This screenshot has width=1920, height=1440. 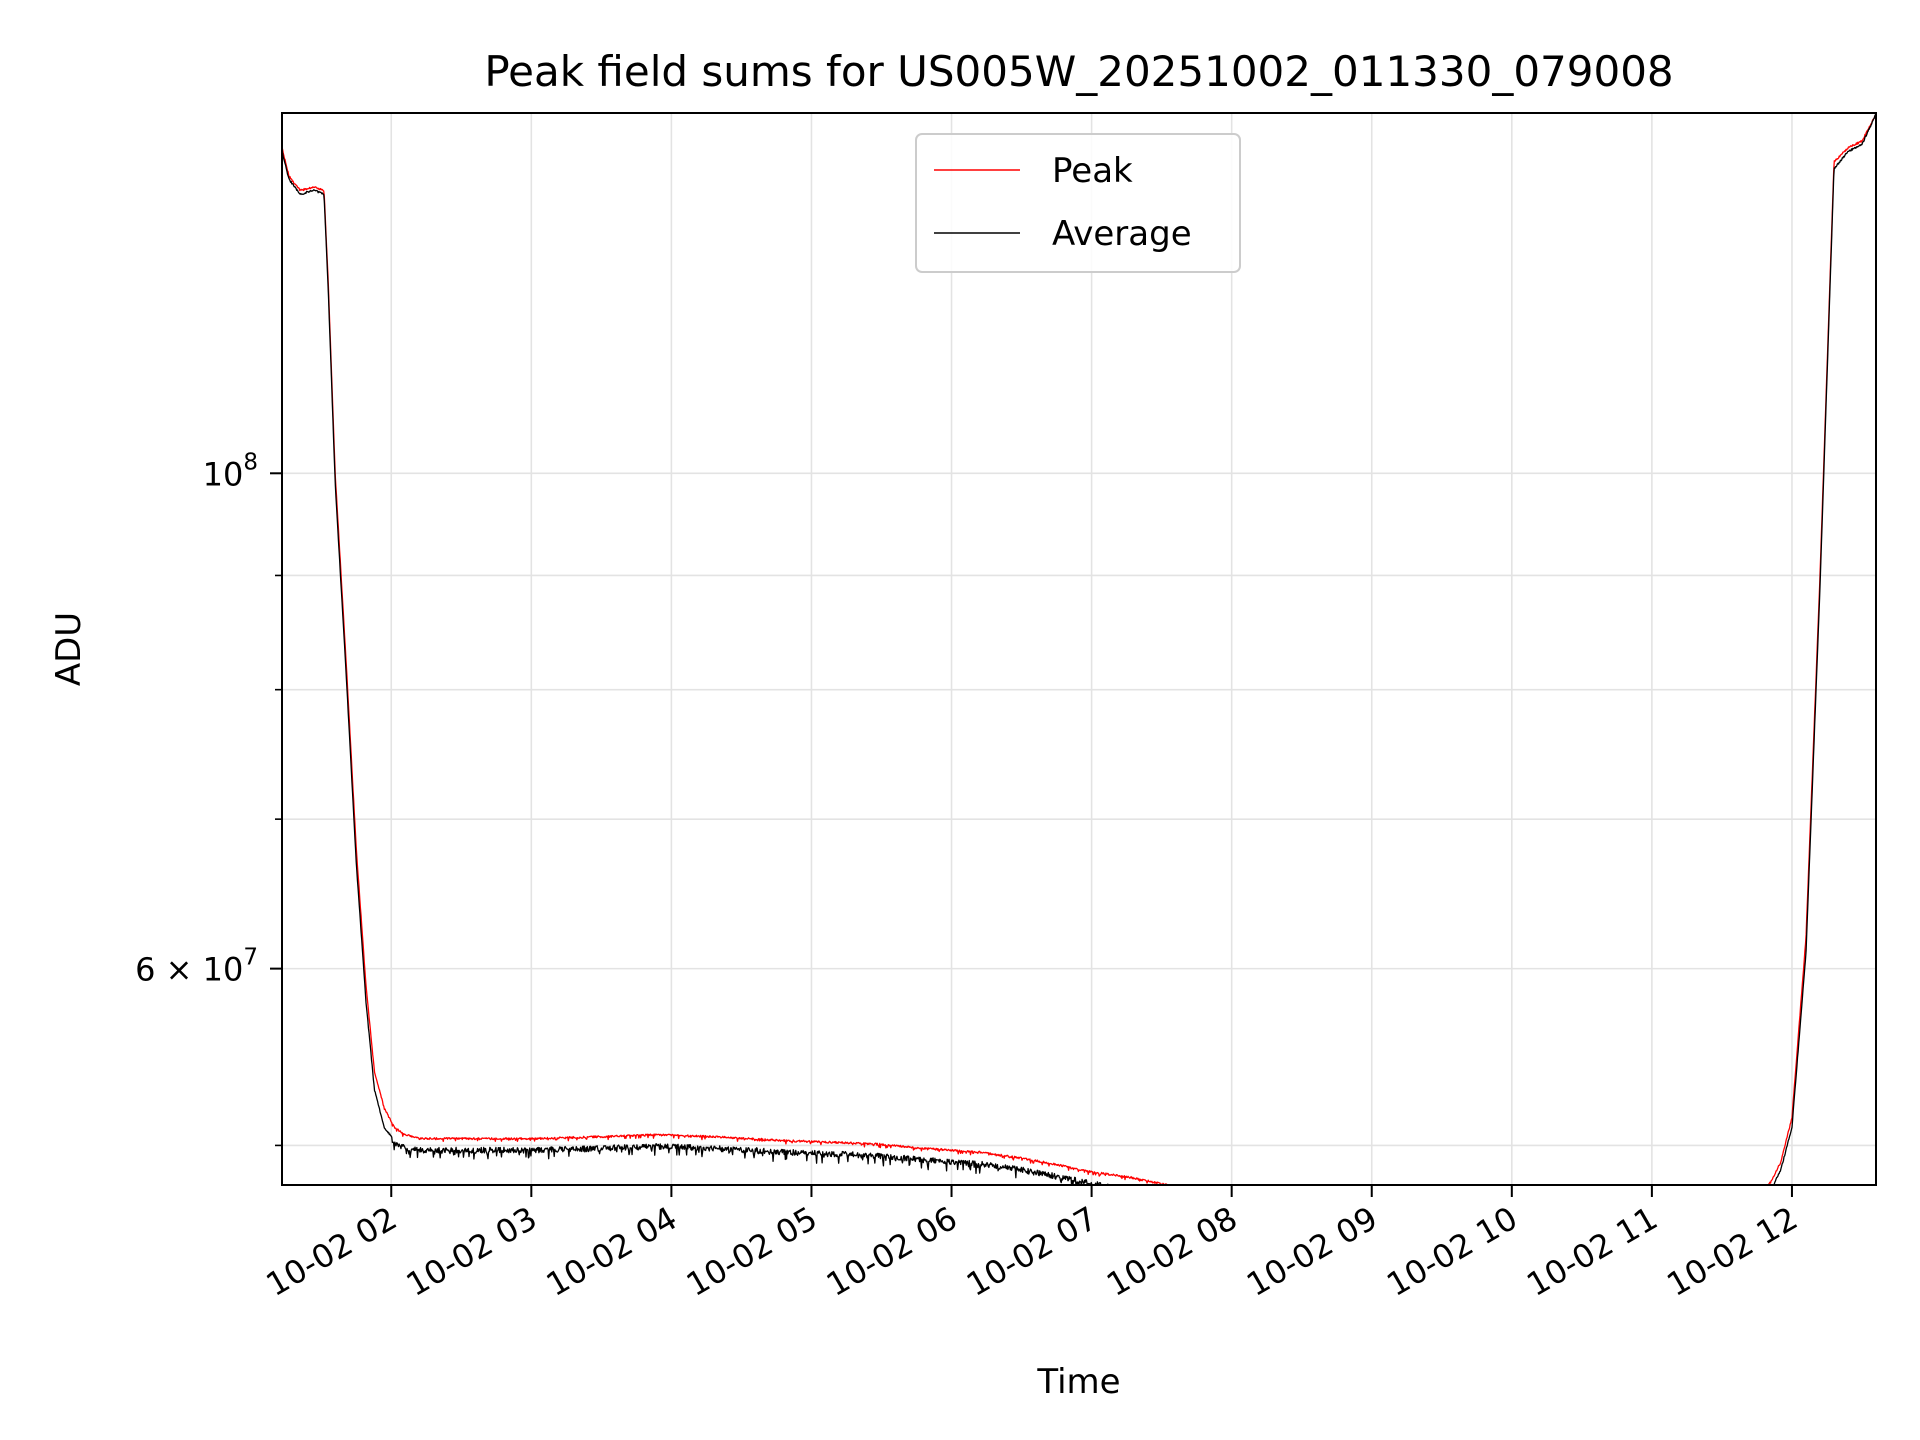 I want to click on legend-box, so click(x=1078, y=203).